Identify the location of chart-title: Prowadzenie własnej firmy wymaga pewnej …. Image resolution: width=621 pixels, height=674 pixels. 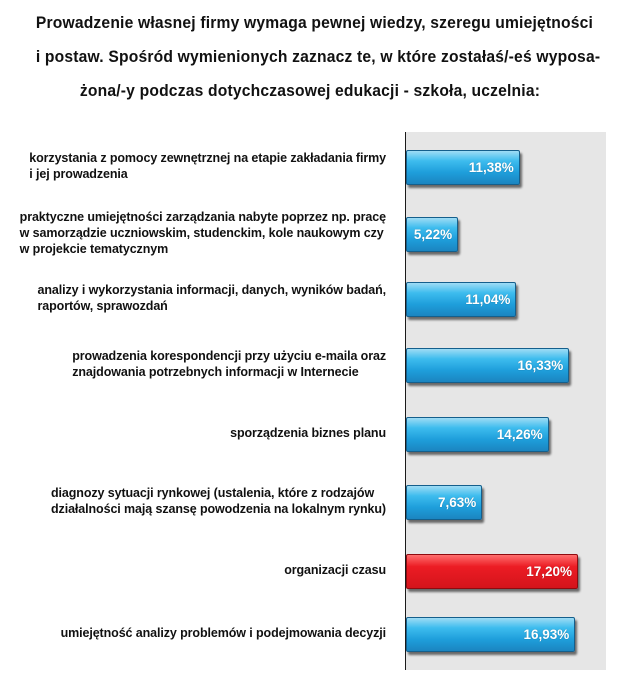
(318, 57).